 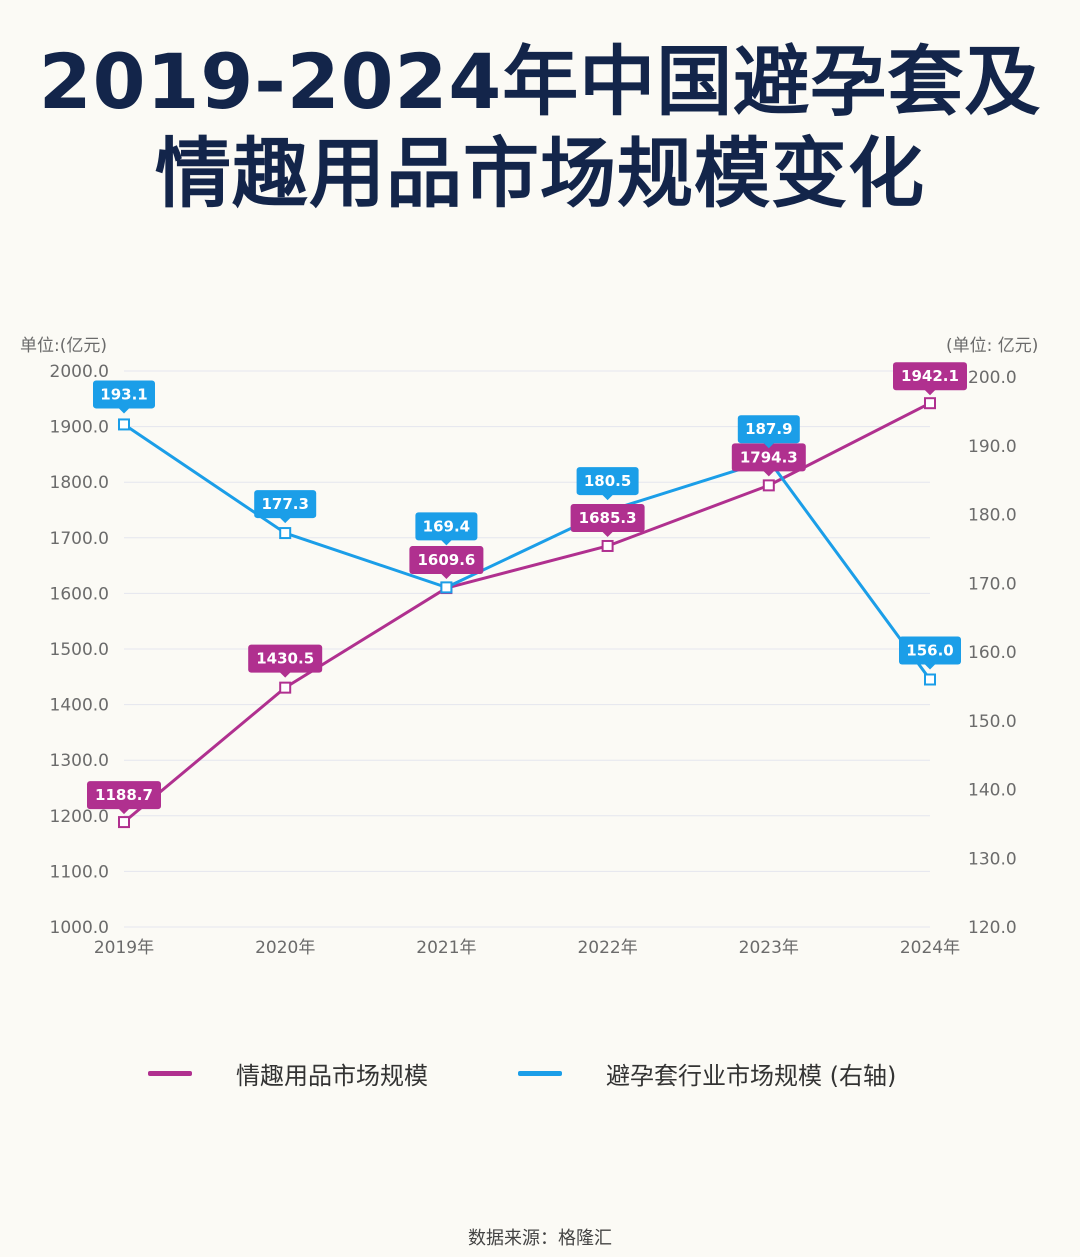 I want to click on left-tick-label: 1300.0, so click(x=79, y=761).